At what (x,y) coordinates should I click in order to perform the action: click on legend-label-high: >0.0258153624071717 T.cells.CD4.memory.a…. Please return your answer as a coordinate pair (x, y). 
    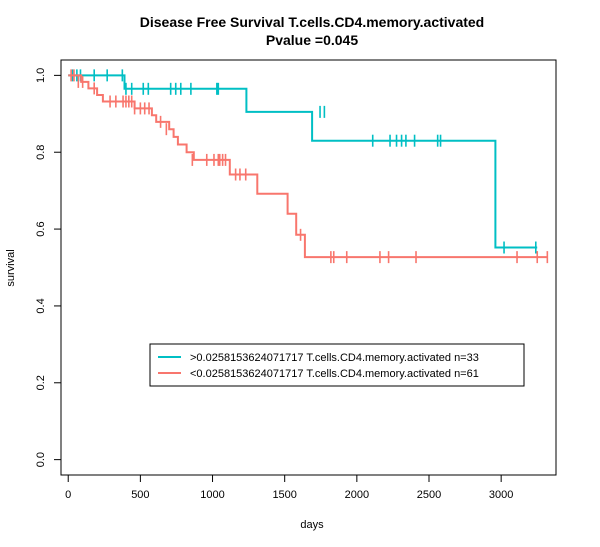
    Looking at the image, I should click on (334, 358).